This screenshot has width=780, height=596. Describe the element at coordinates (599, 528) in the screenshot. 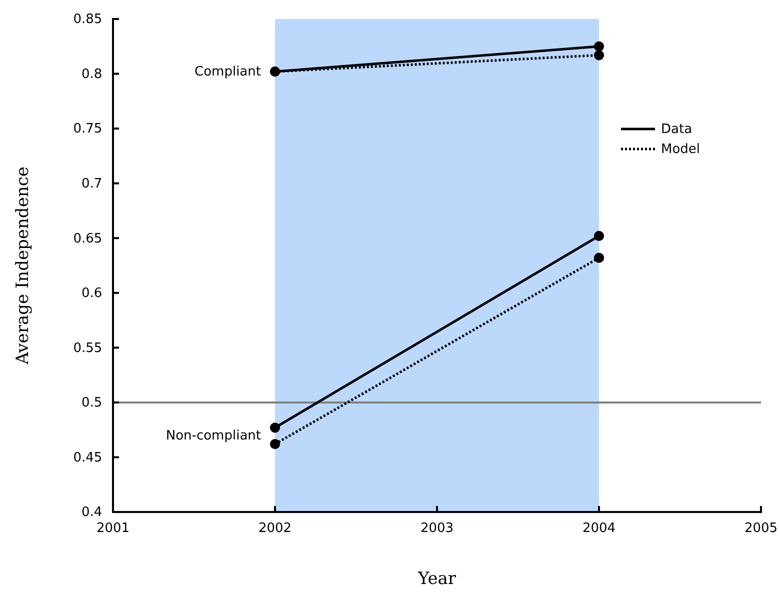

I see `x-tick-label: 2004` at that location.